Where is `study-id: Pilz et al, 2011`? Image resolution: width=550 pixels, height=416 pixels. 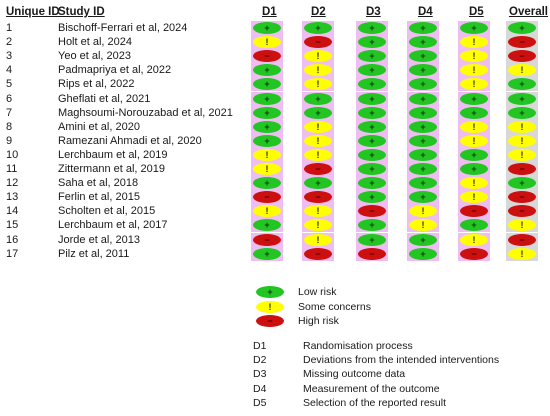 study-id: Pilz et al, 2011 is located at coordinates (94, 253).